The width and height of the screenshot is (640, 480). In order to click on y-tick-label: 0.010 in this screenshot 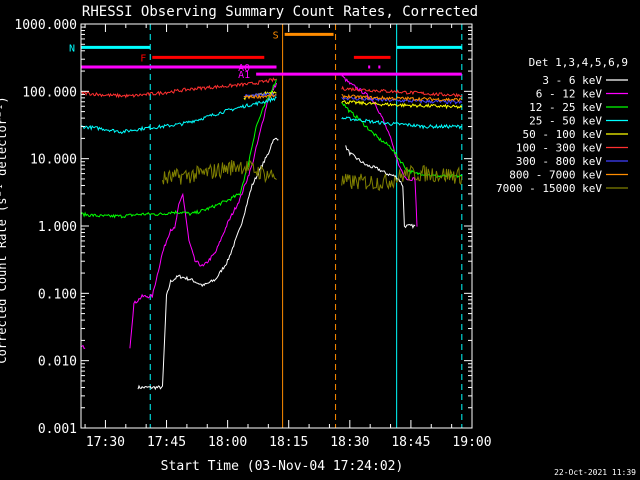, I will do `click(57, 362)`.